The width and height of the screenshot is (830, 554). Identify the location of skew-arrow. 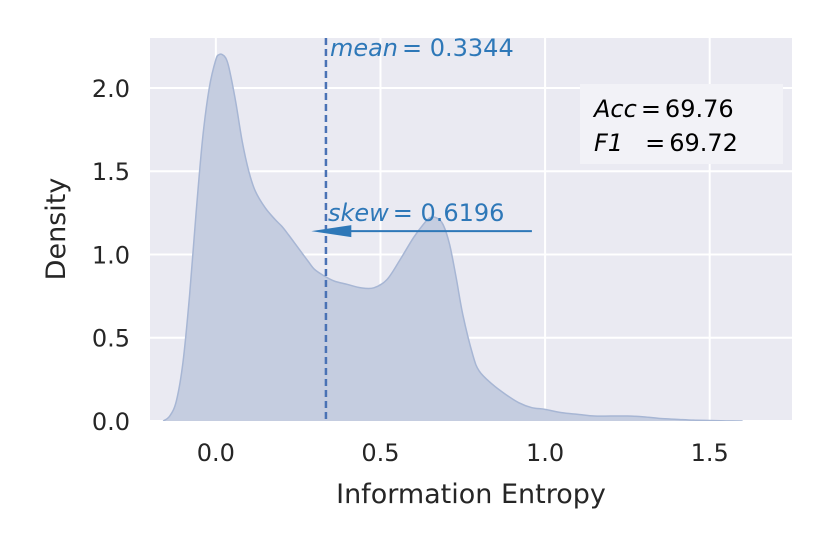
(421, 231).